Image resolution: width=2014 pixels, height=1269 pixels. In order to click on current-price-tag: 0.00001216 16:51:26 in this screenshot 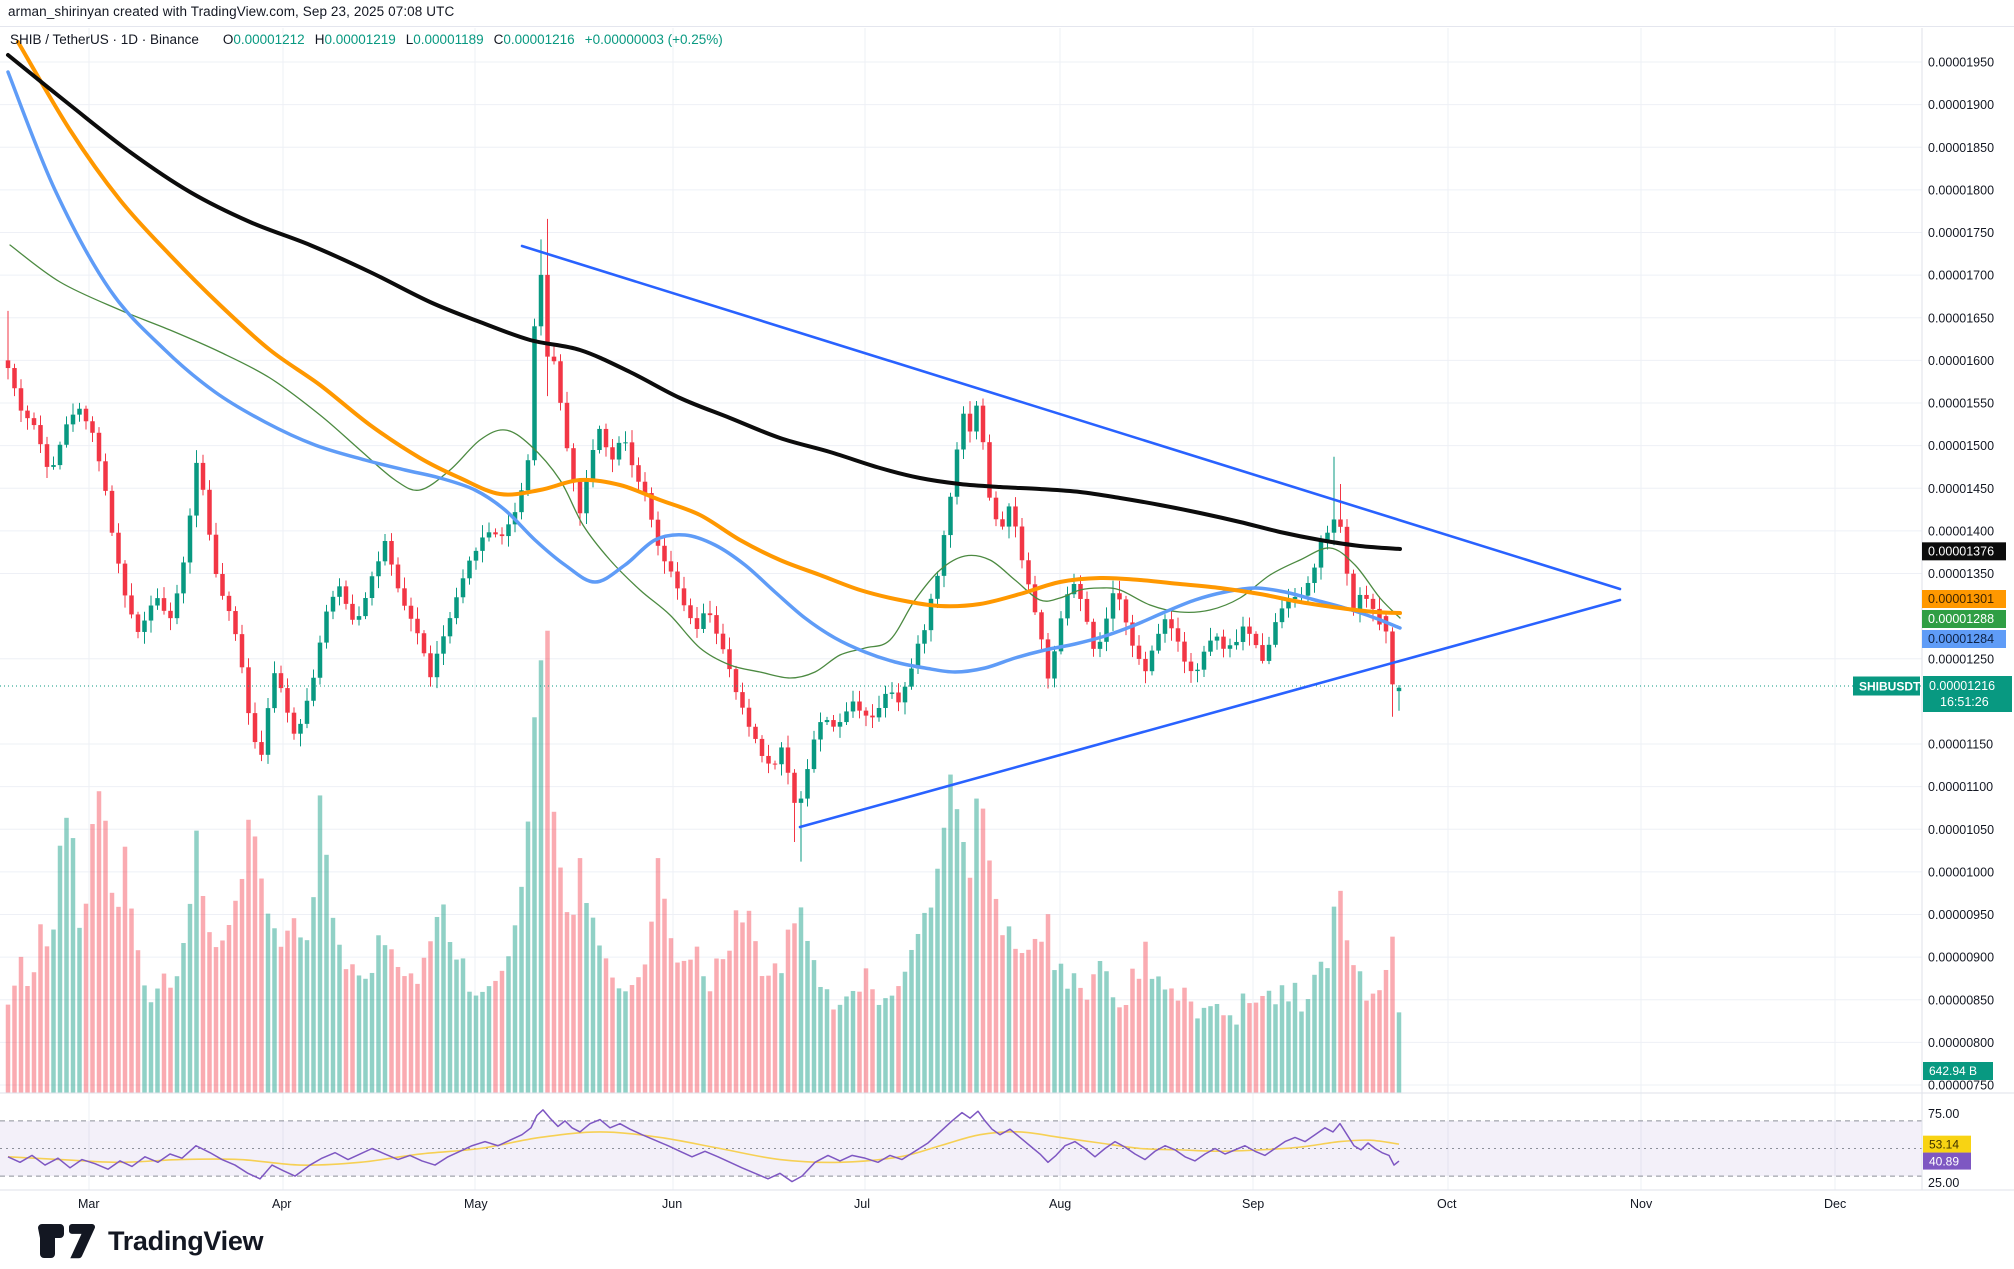, I will do `click(1967, 694)`.